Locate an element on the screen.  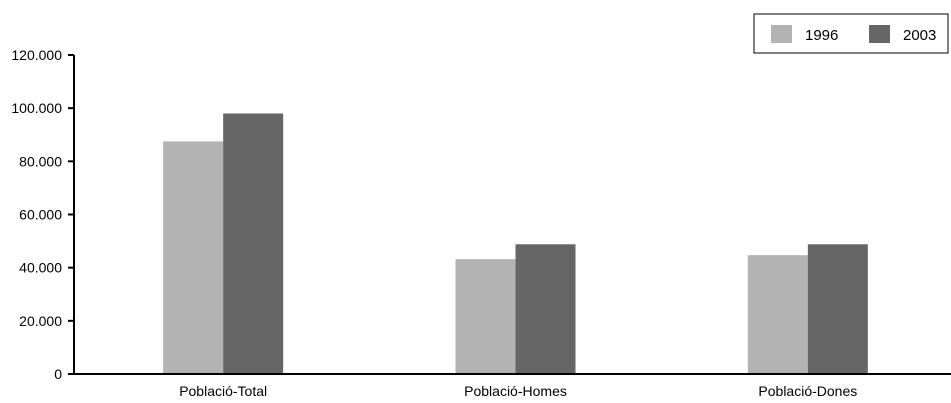
y-axis: 0 20.000 40.000 60.000 80.000 100.000 120.000 is located at coordinates (43, 214).